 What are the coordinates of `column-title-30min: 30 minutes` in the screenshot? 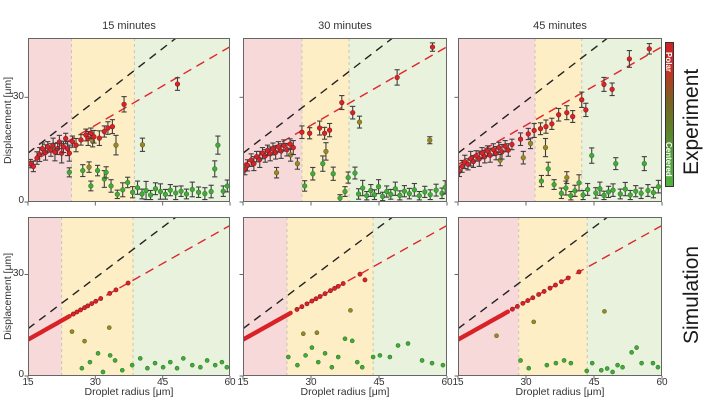 It's located at (345, 26).